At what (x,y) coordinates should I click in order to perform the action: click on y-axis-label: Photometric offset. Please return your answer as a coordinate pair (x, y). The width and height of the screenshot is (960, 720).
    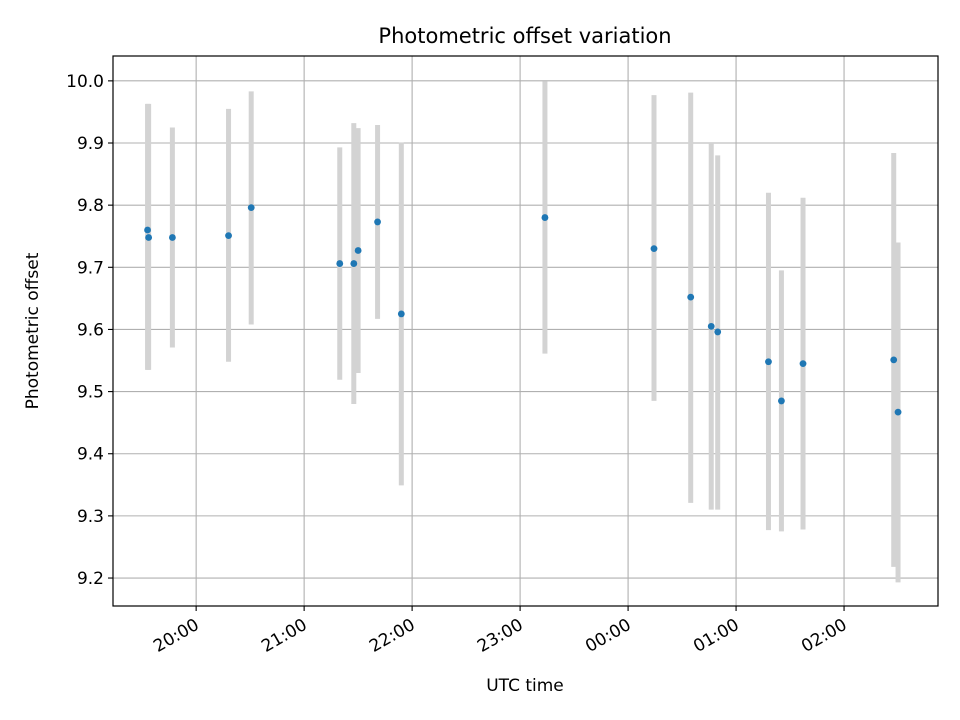
    Looking at the image, I should click on (33, 330).